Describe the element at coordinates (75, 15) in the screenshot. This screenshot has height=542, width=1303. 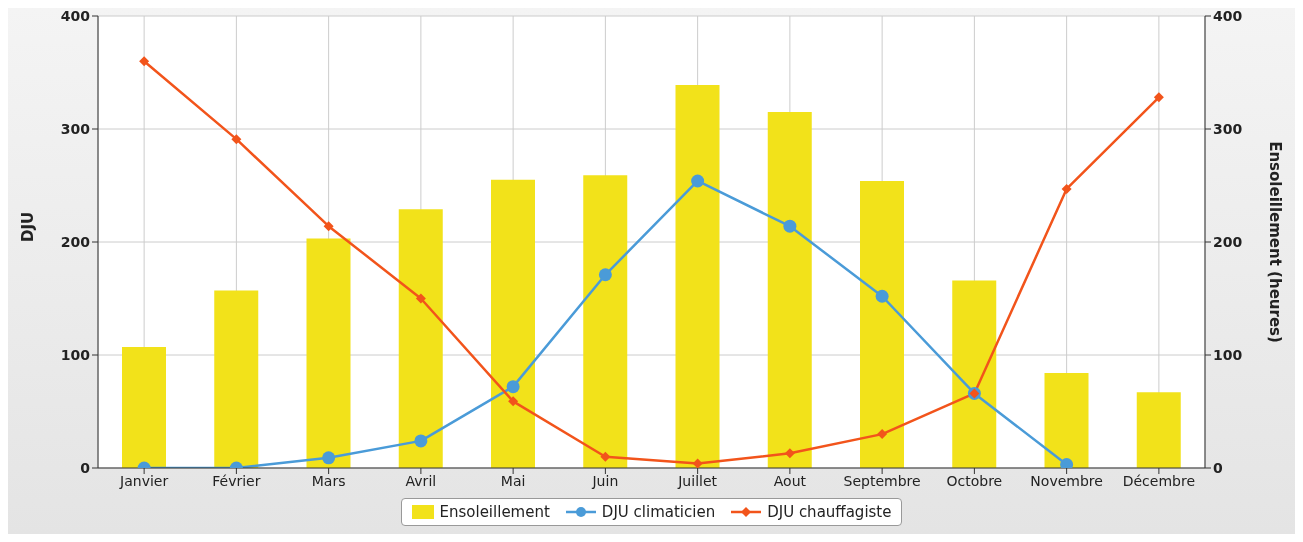
I see `y-tick-label: 400` at that location.